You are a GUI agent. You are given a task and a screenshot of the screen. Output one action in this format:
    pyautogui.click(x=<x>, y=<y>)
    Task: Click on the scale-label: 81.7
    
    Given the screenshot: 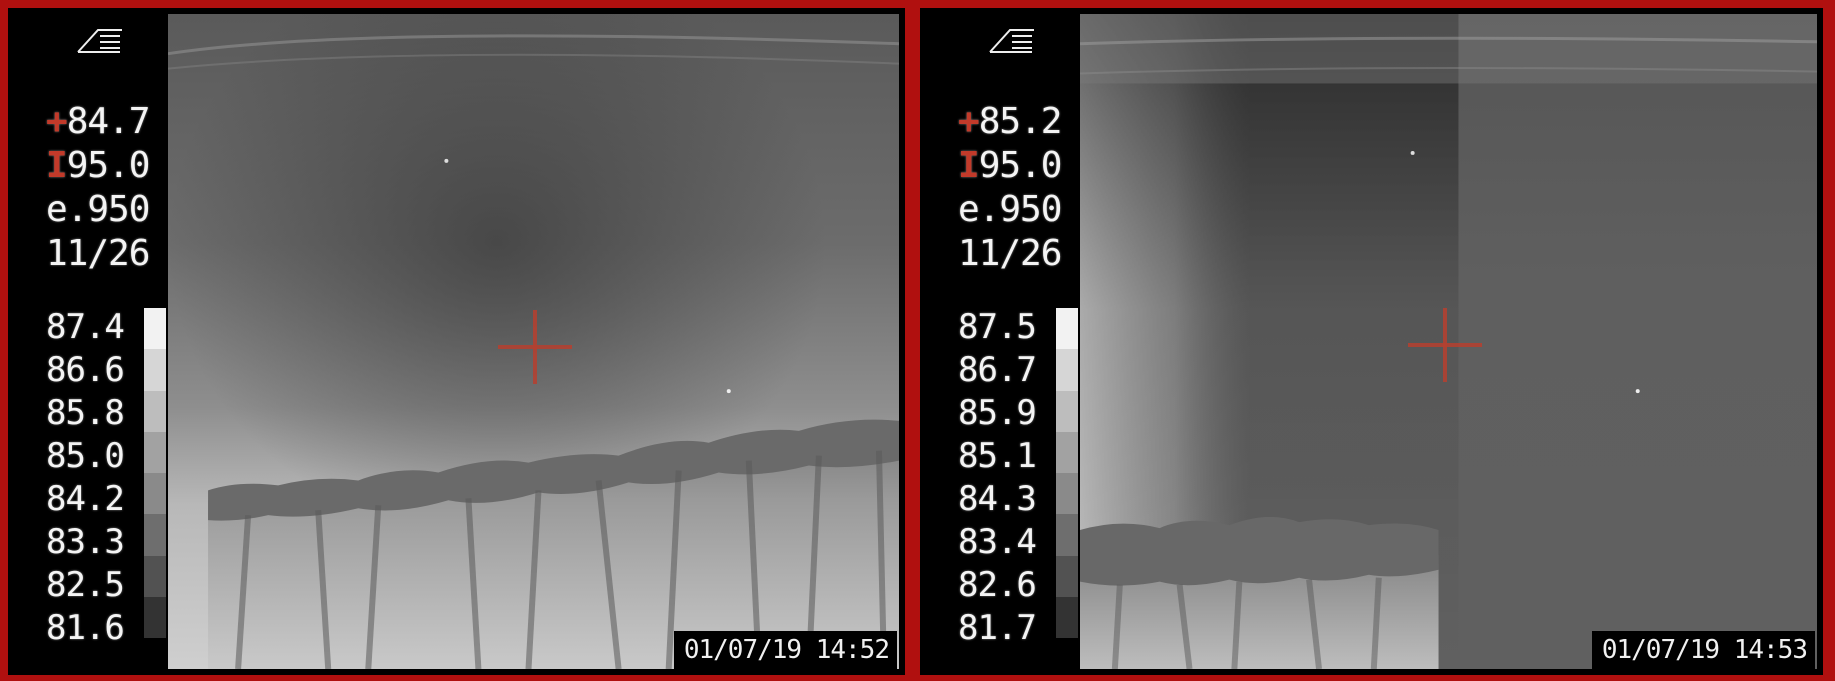 What is the action you would take?
    pyautogui.click(x=997, y=628)
    